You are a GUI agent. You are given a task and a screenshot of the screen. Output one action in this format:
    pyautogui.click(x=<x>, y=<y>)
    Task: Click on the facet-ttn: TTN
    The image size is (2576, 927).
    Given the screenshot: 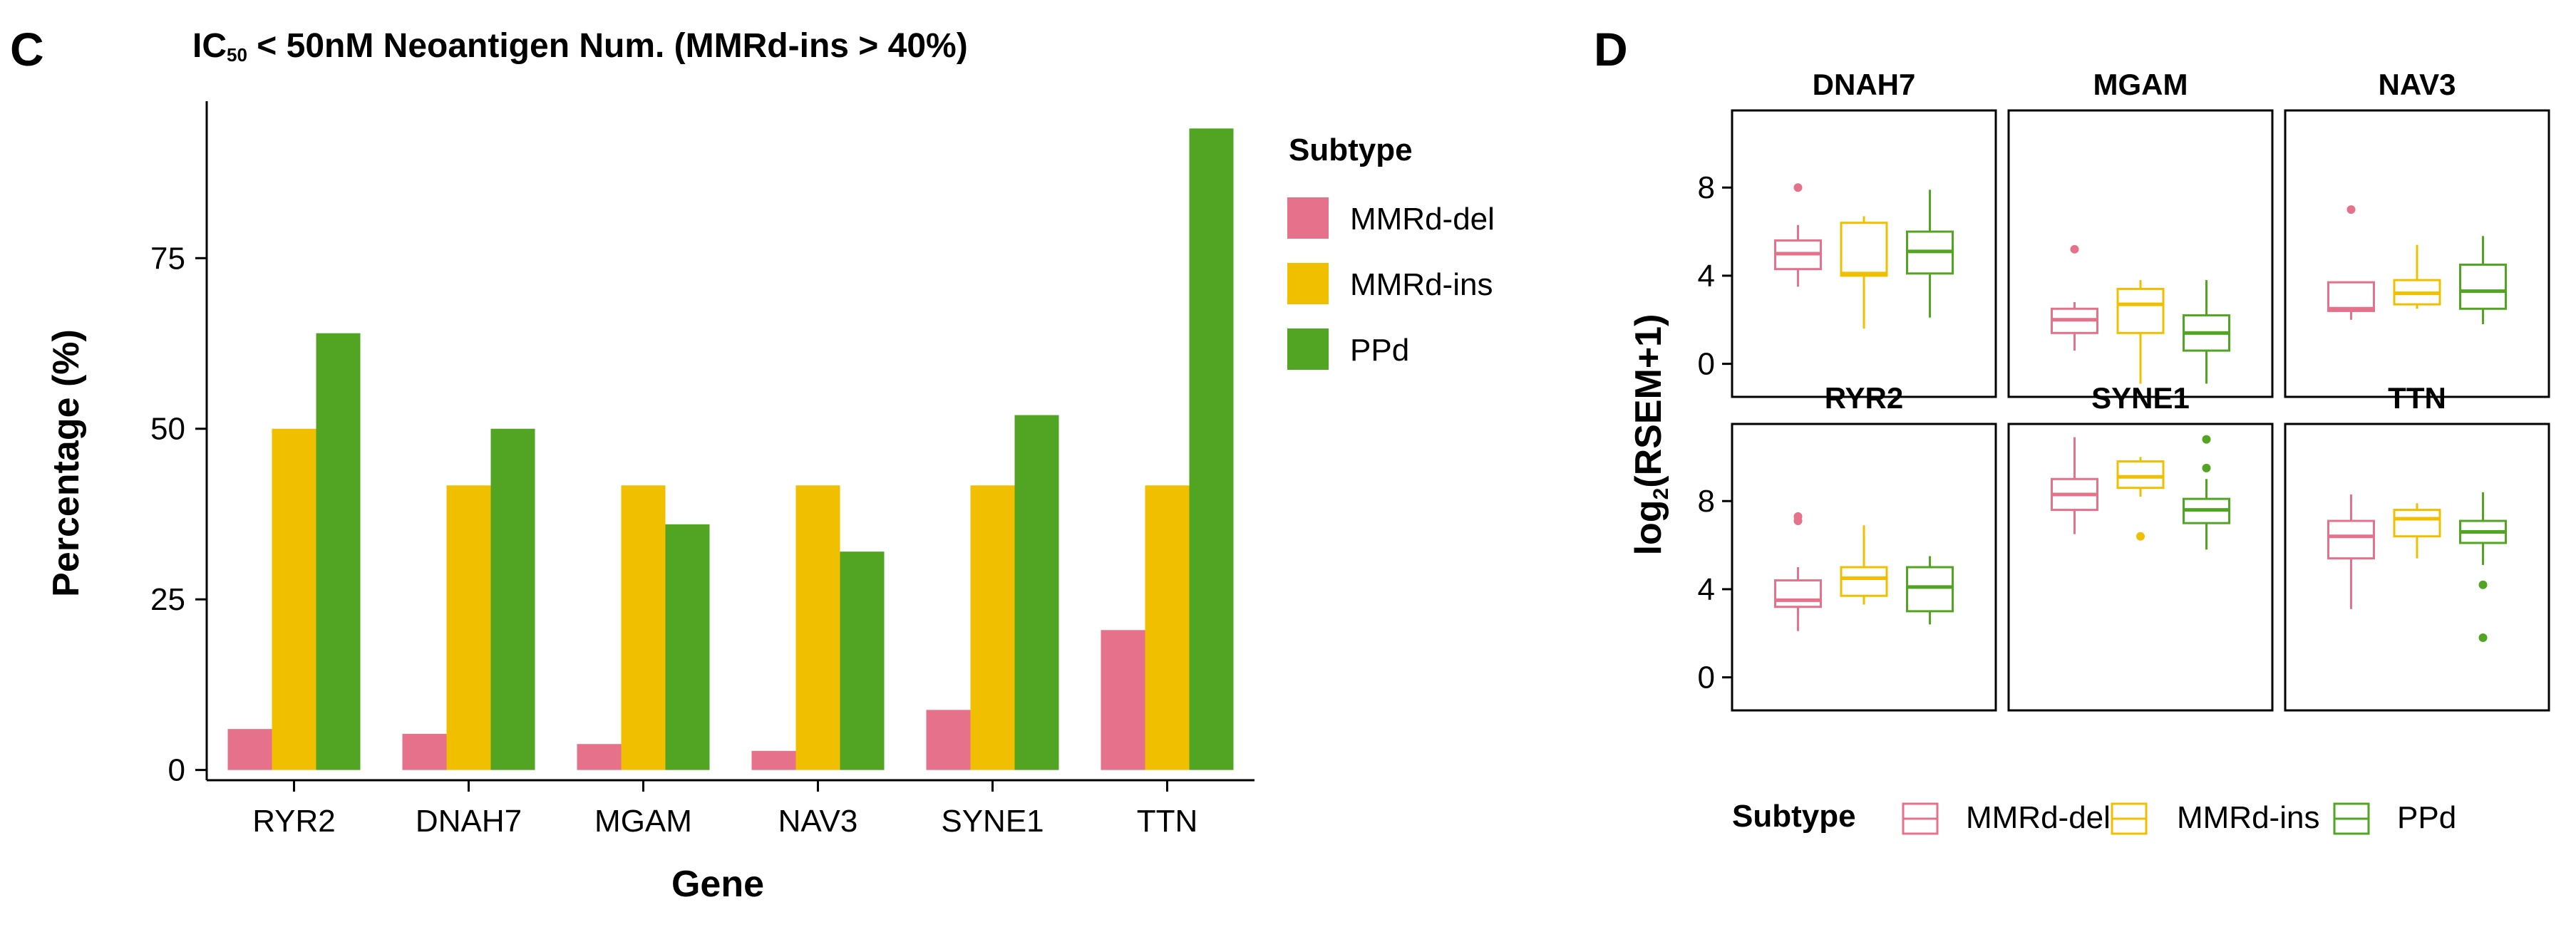 What is the action you would take?
    pyautogui.click(x=2417, y=546)
    